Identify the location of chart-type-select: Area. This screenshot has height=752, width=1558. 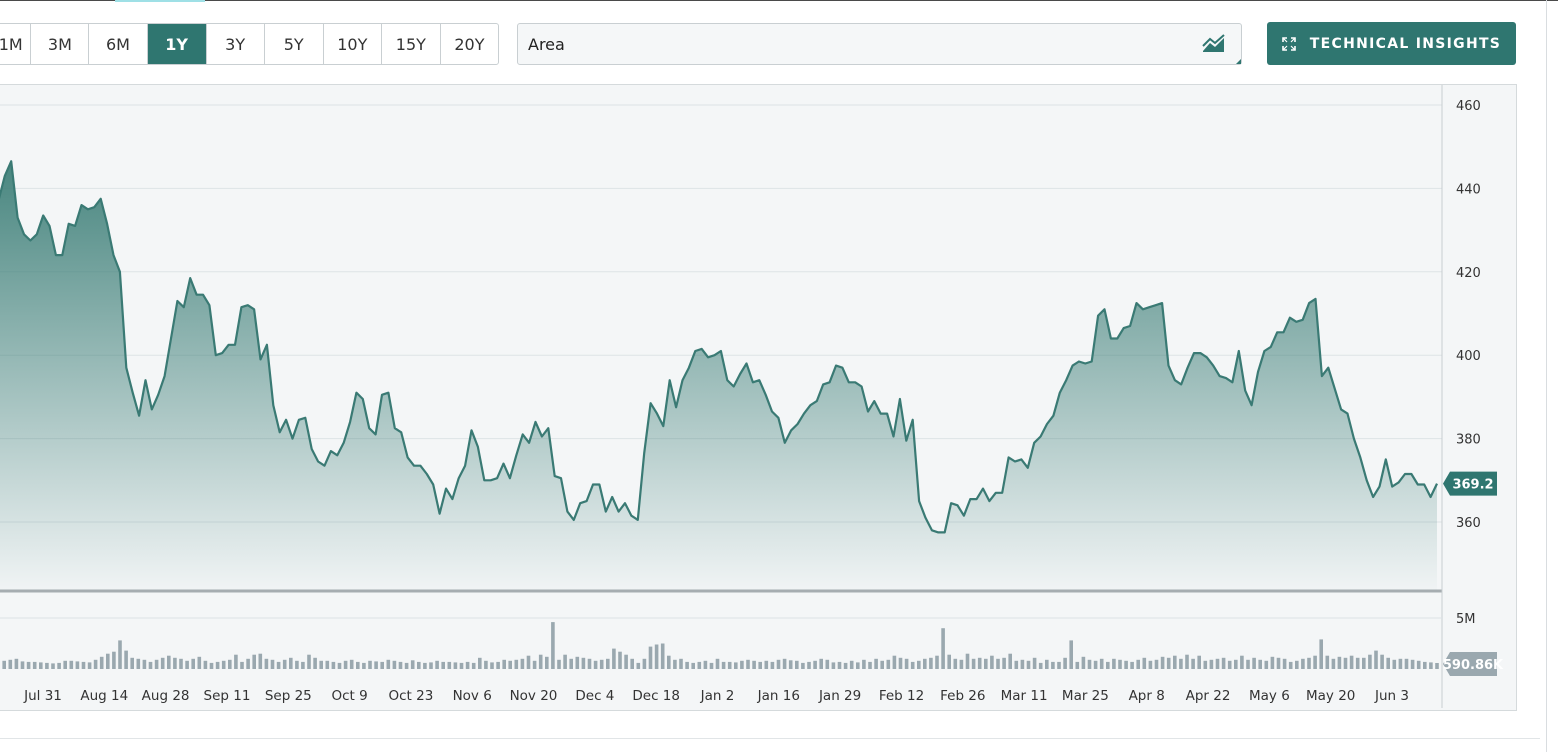
(879, 44).